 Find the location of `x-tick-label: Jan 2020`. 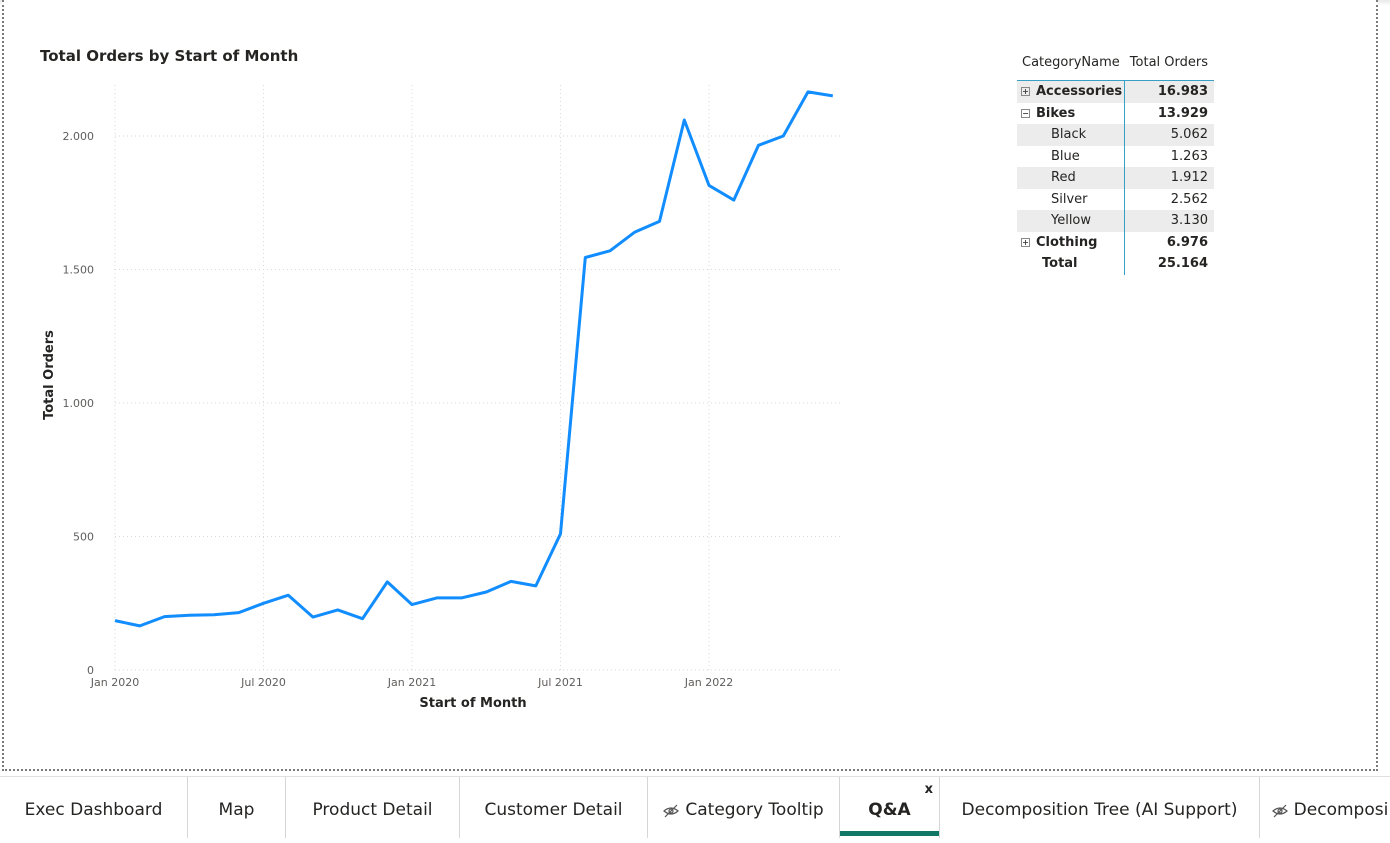

x-tick-label: Jan 2020 is located at coordinates (114, 682).